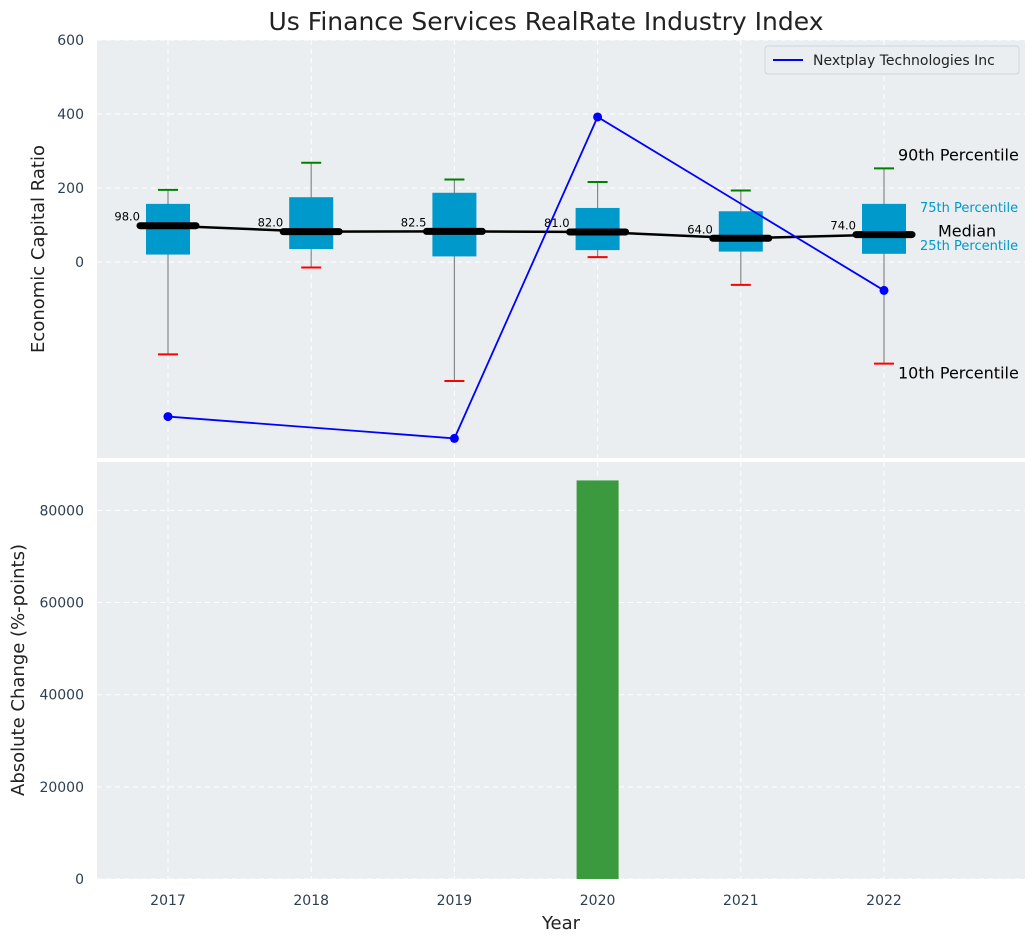 The image size is (1036, 942). I want to click on legend-box, so click(892, 60).